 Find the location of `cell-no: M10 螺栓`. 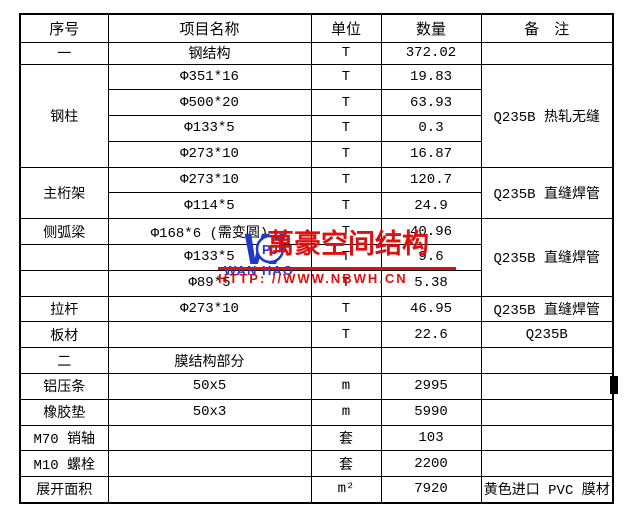

cell-no: M10 螺栓 is located at coordinates (64, 464).